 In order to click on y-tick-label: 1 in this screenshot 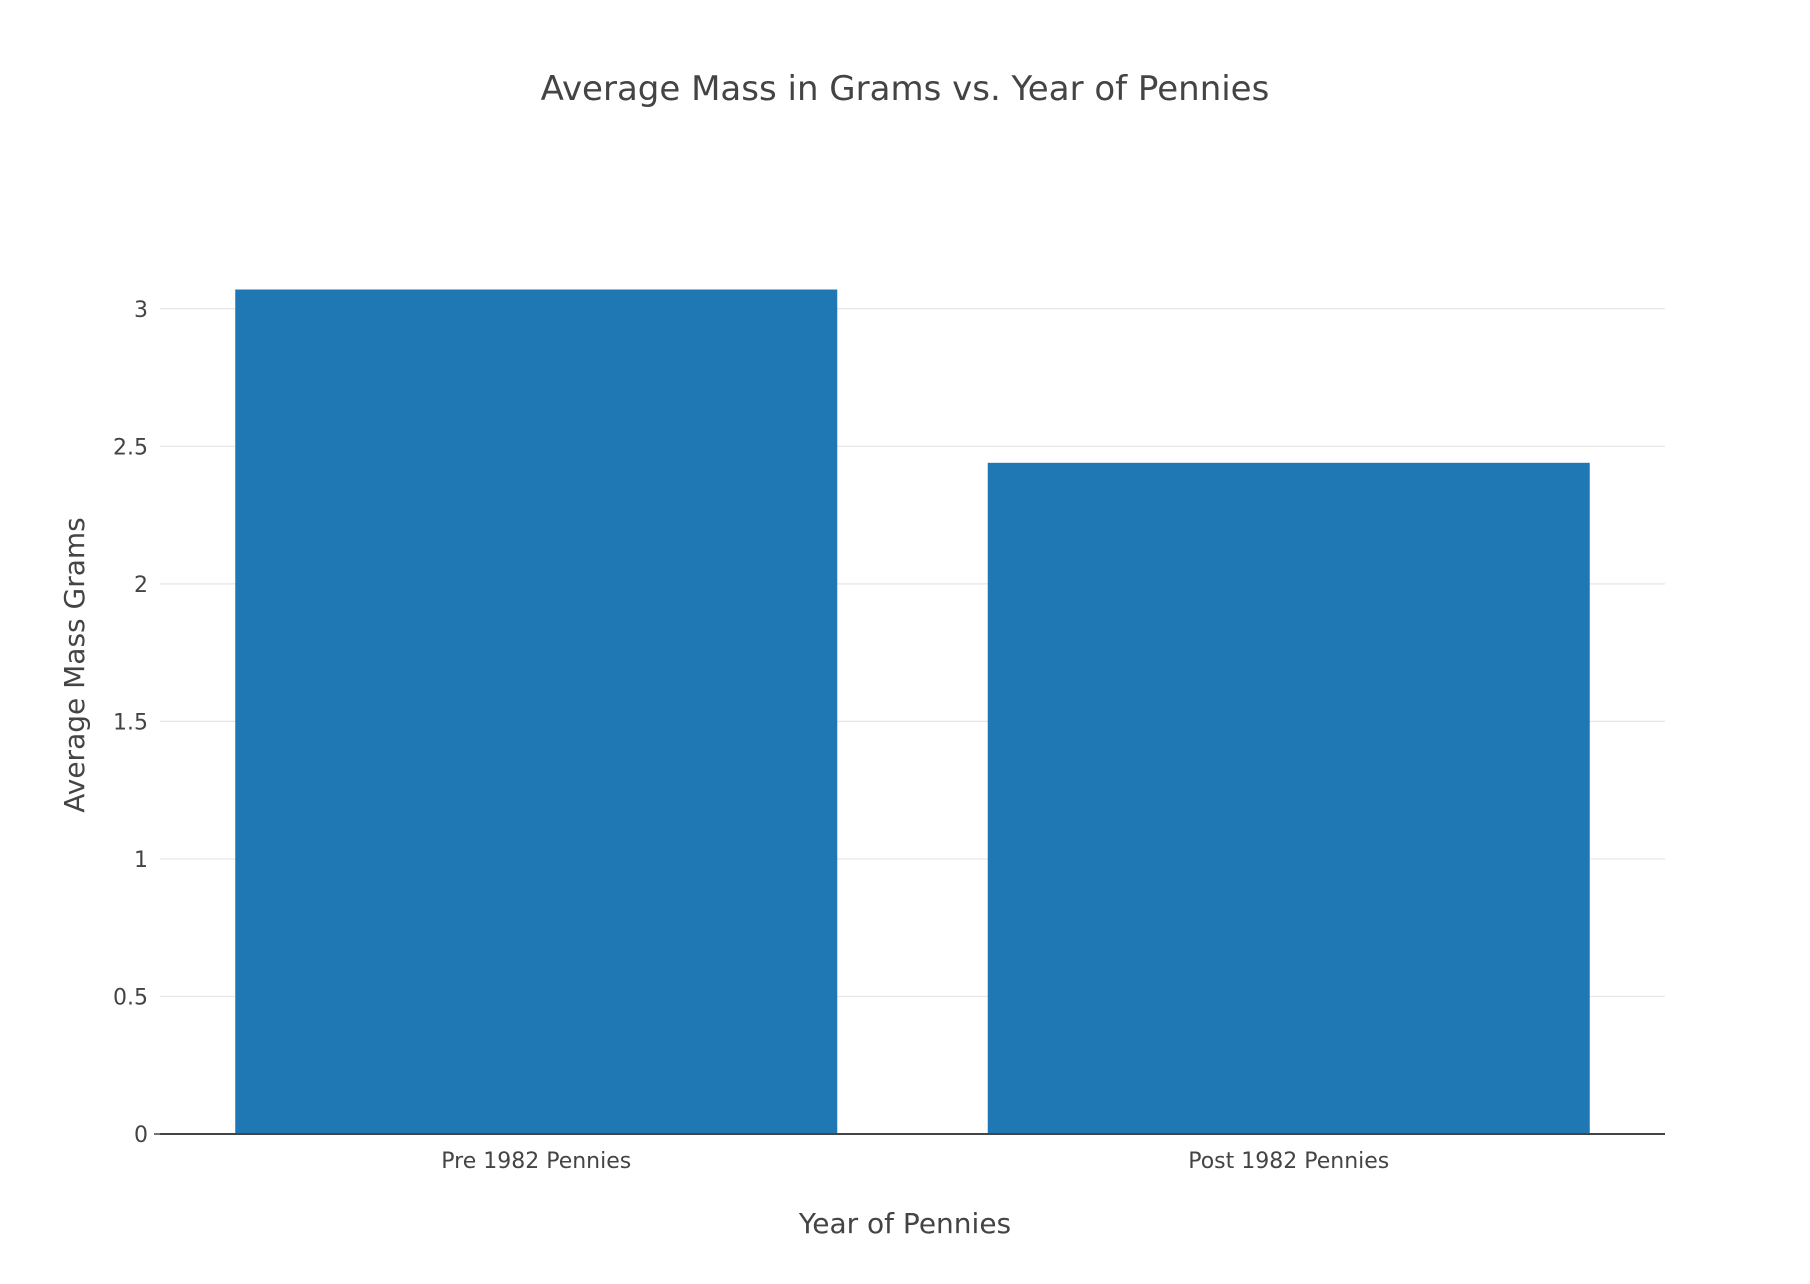, I will do `click(141, 860)`.